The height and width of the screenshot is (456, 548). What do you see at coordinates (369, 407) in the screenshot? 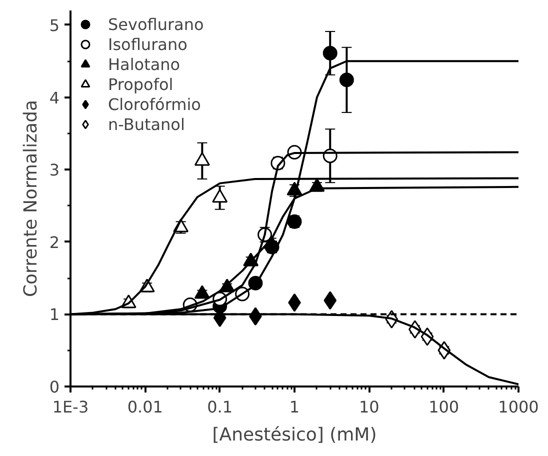
I see `x-tick-label: 10` at bounding box center [369, 407].